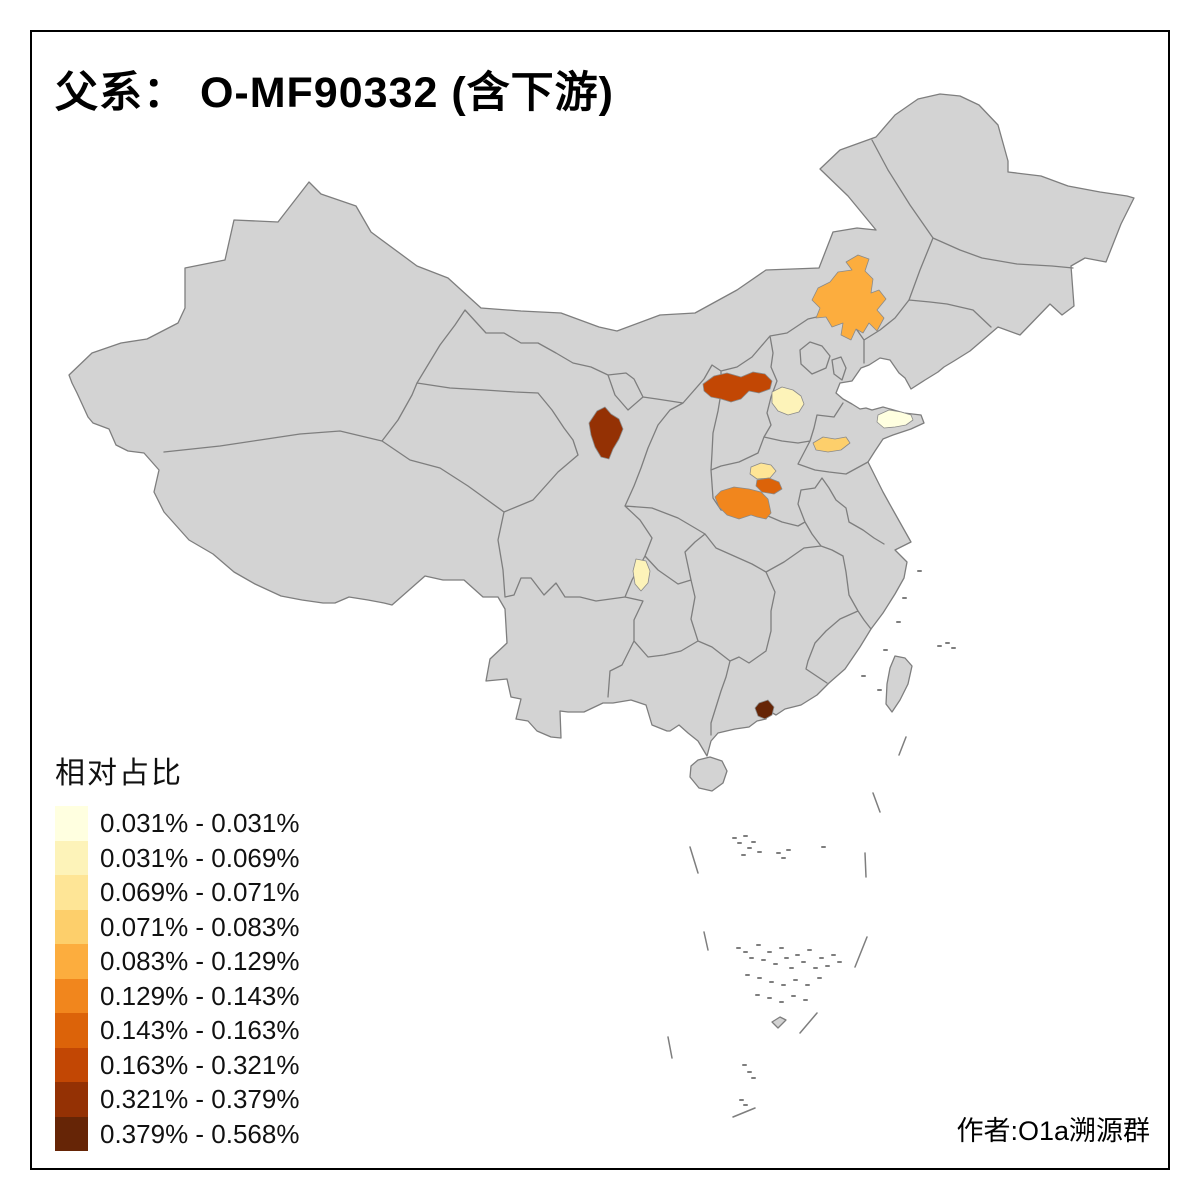  What do you see at coordinates (743, 503) in the screenshot?
I see `choropleth-region-southwest-henan` at bounding box center [743, 503].